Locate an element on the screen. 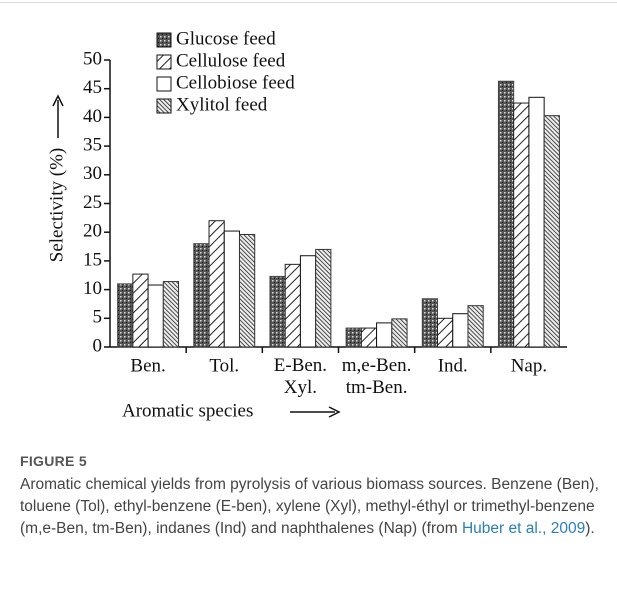  y-tick-label: 25 is located at coordinates (92, 202).